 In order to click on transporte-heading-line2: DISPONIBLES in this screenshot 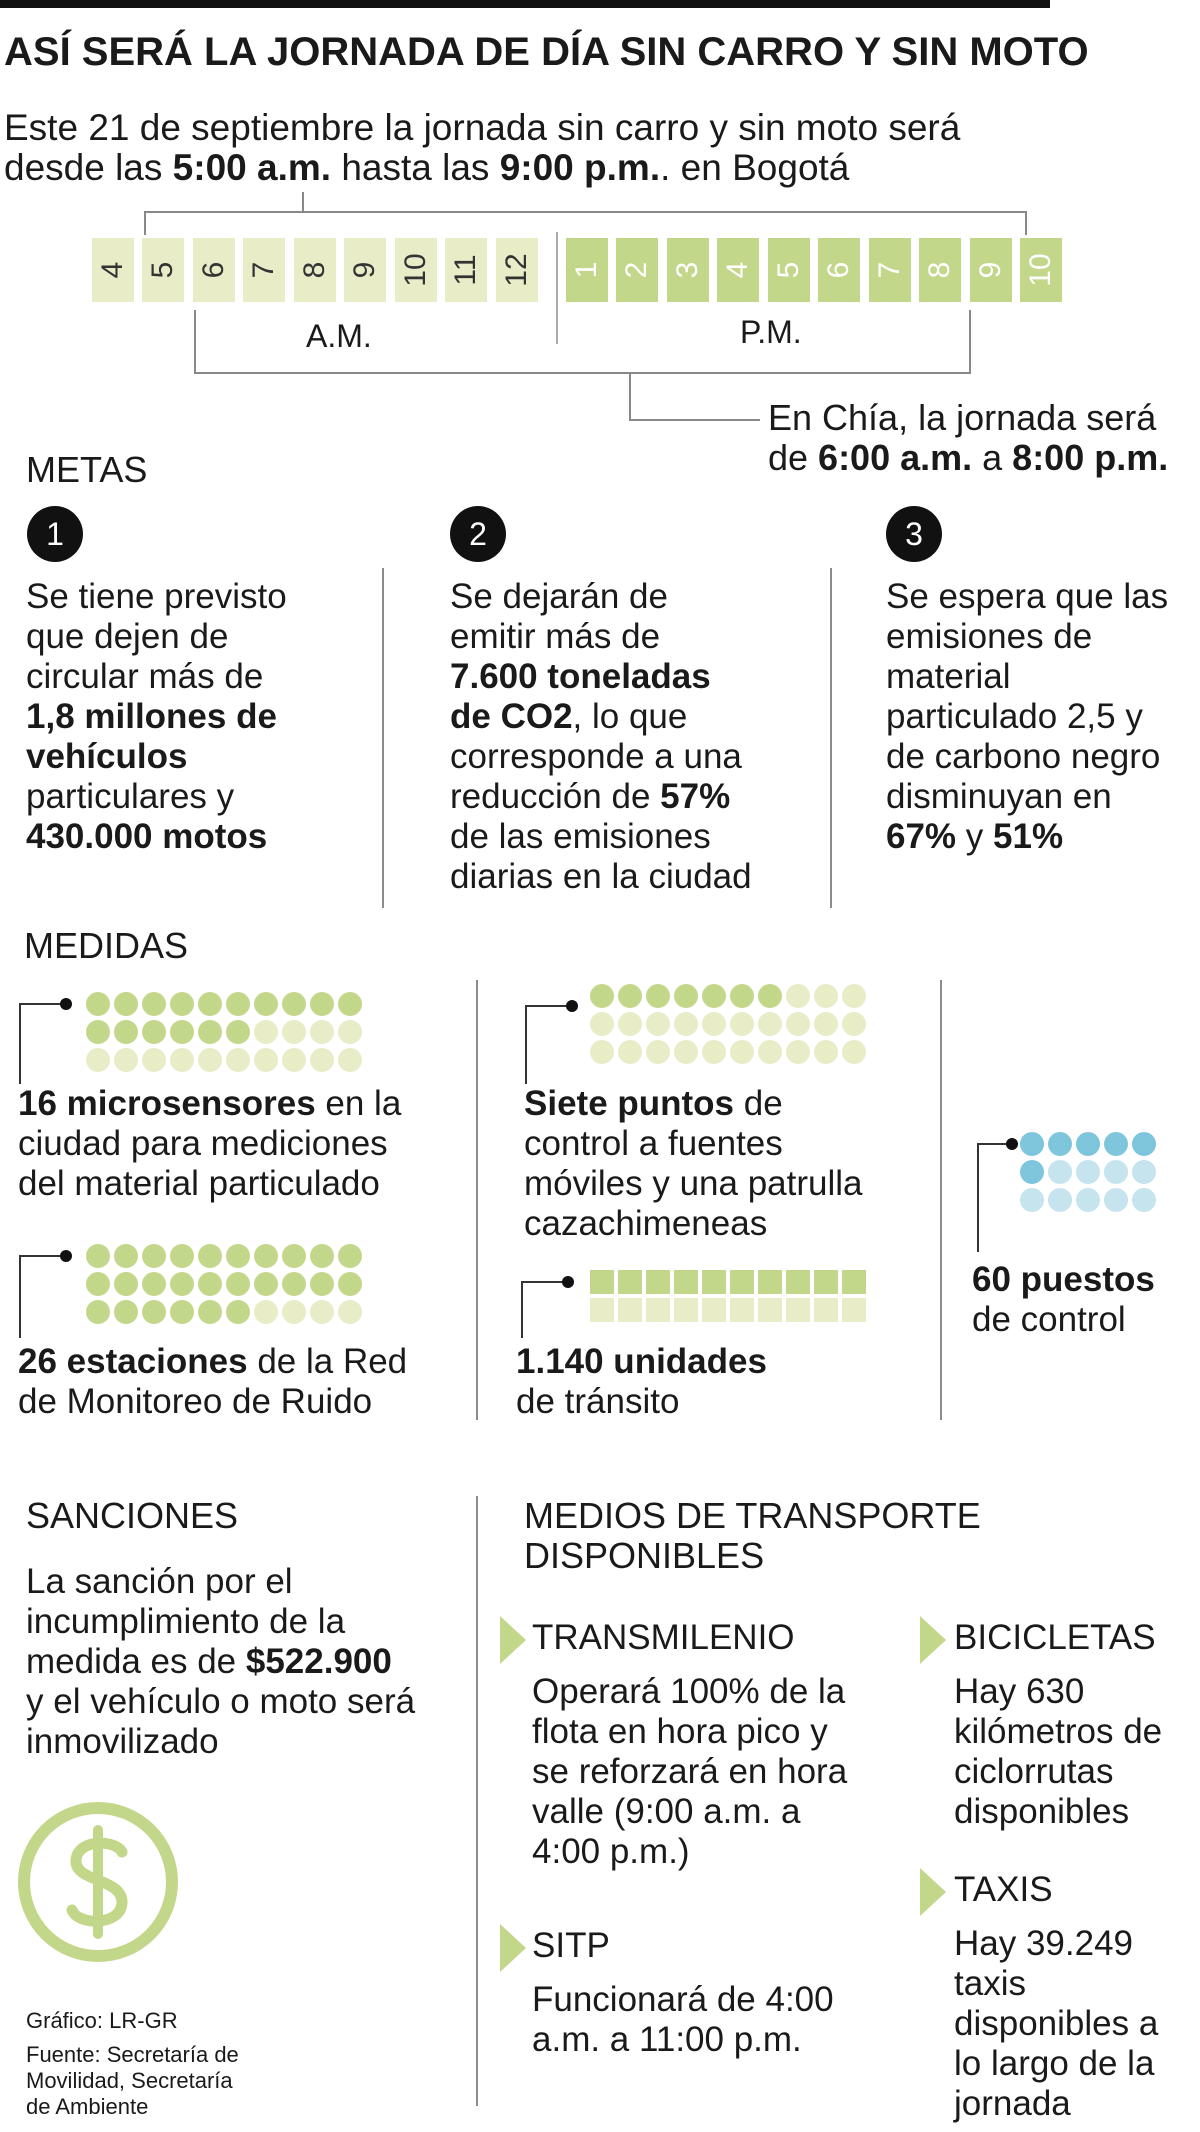, I will do `click(644, 1555)`.